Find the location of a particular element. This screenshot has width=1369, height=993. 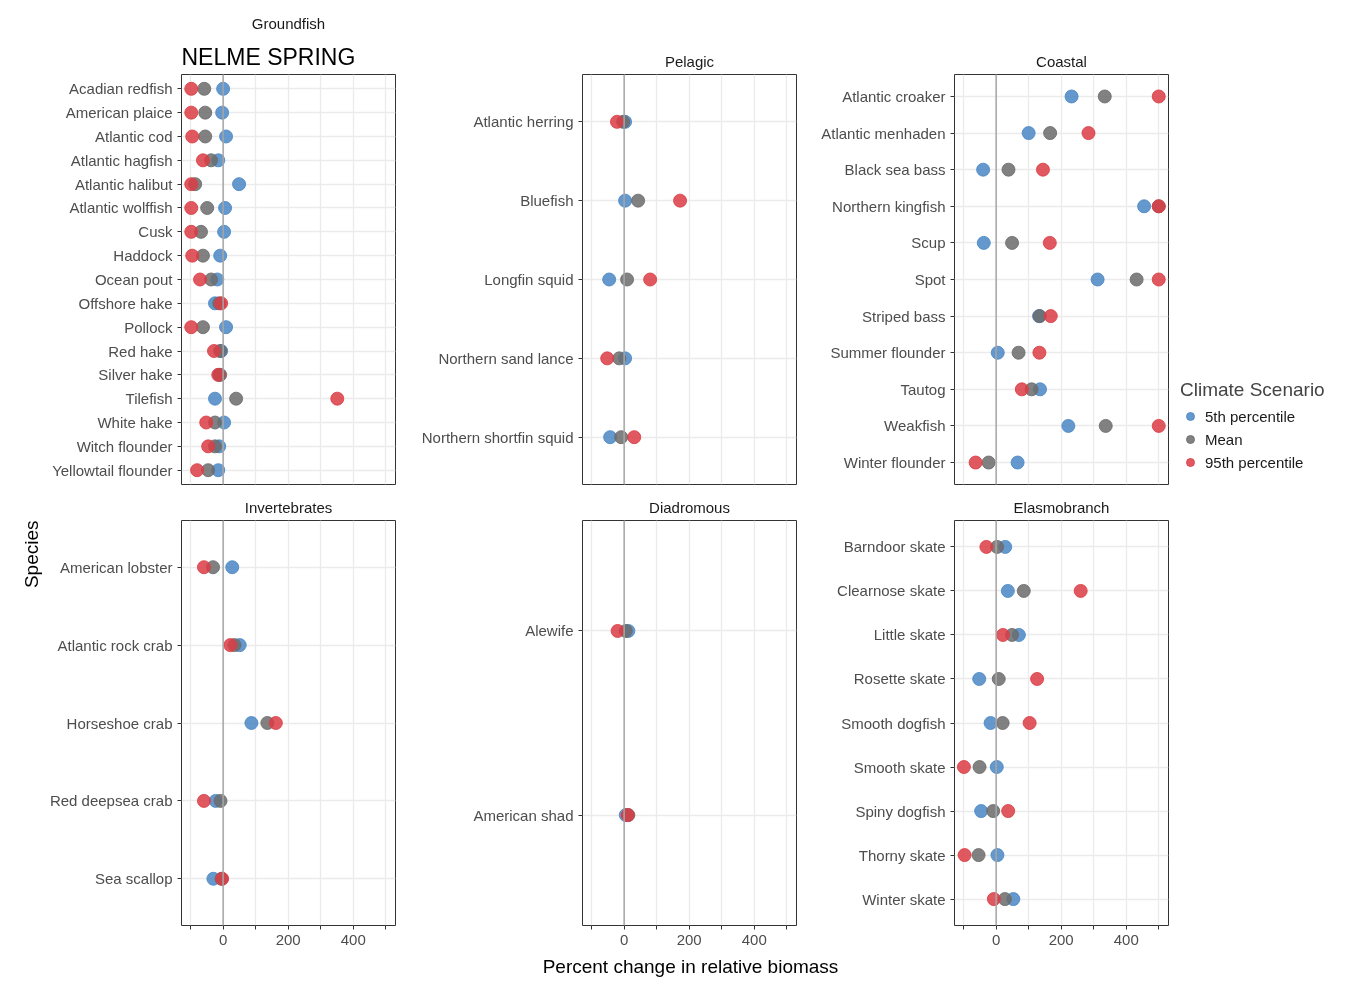

y-tick-label: Spiny dogfish is located at coordinates (900, 811).